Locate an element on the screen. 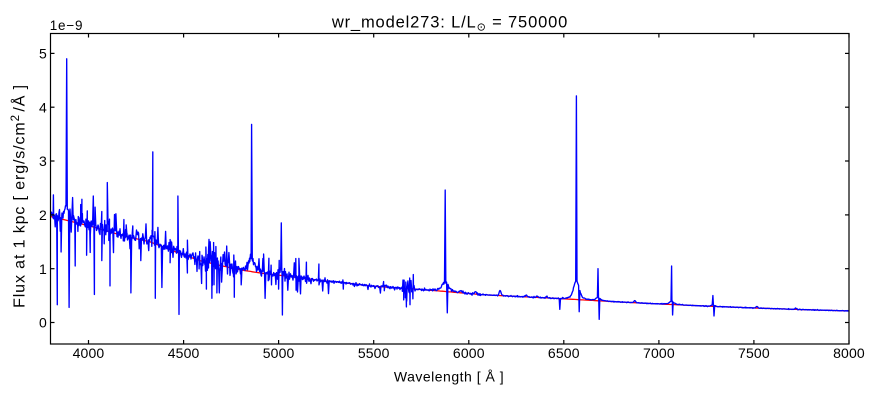 The width and height of the screenshot is (880, 400). svg-text: 3 is located at coordinates (43, 161).